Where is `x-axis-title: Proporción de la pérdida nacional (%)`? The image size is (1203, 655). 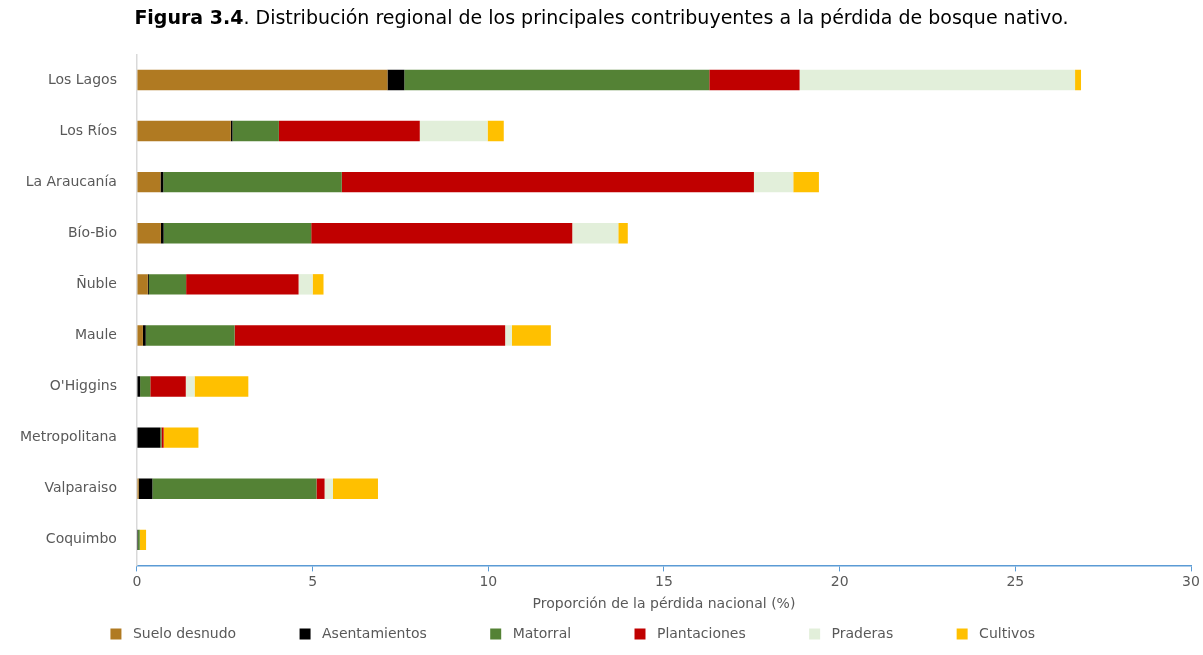
x-axis-title: Proporción de la pérdida nacional (%) is located at coordinates (664, 603).